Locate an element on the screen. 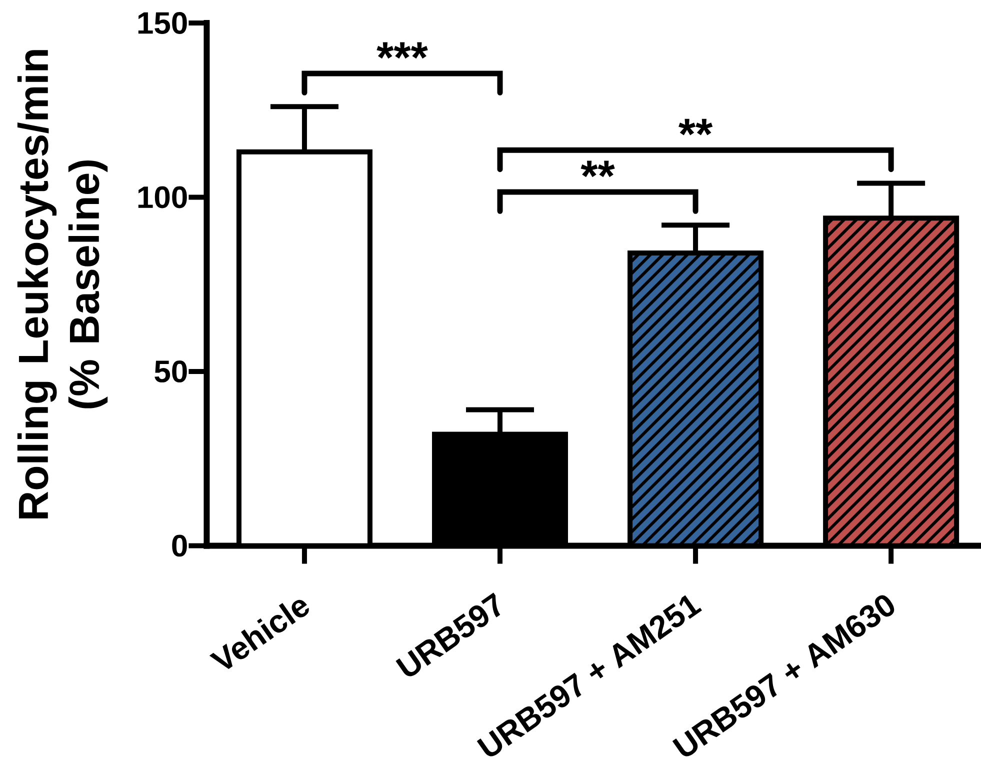 The image size is (981, 774). y-axis-title: Rolling Leukocytes/min (% Baseline) is located at coordinates (62, 284).